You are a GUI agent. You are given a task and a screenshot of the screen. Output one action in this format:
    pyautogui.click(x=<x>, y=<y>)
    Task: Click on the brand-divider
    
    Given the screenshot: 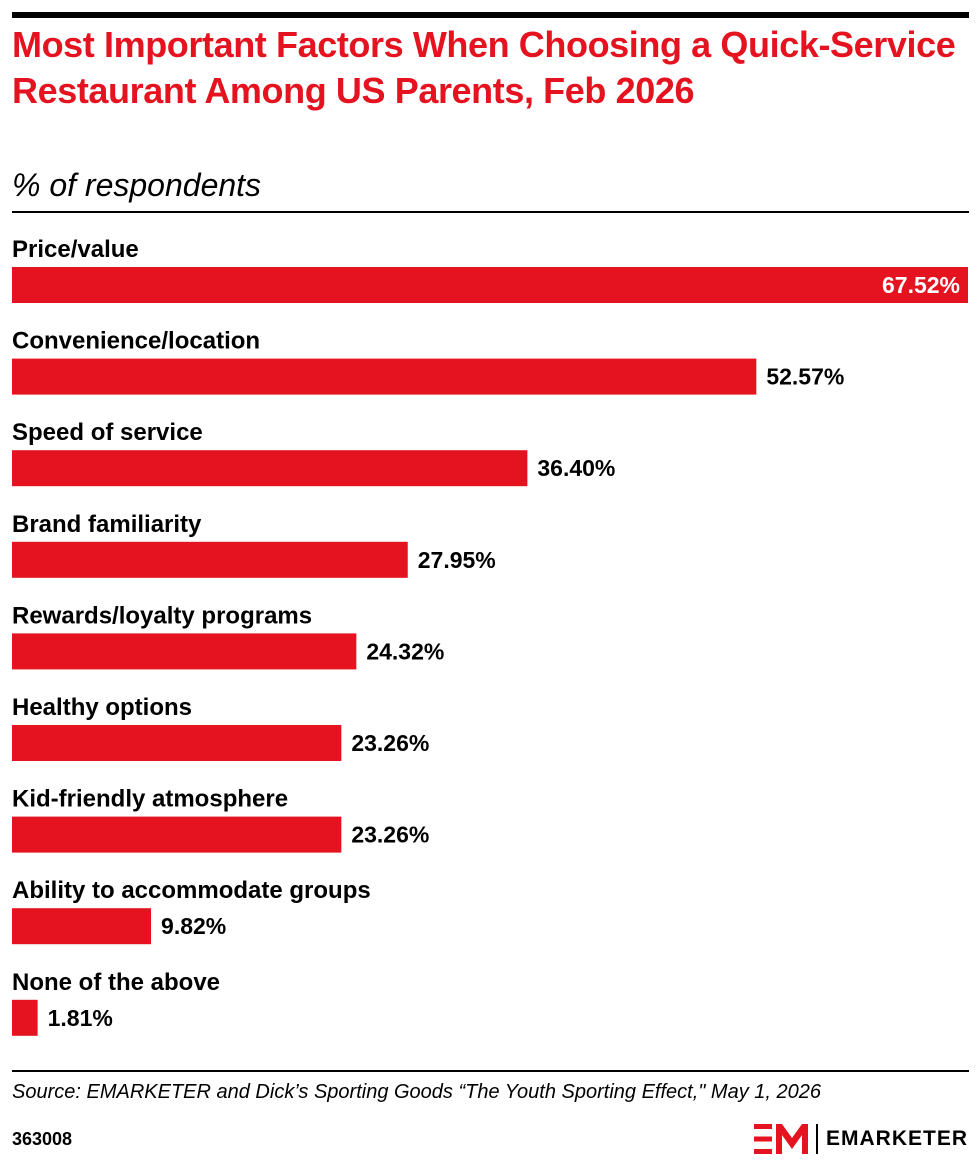 What is the action you would take?
    pyautogui.click(x=816, y=1139)
    